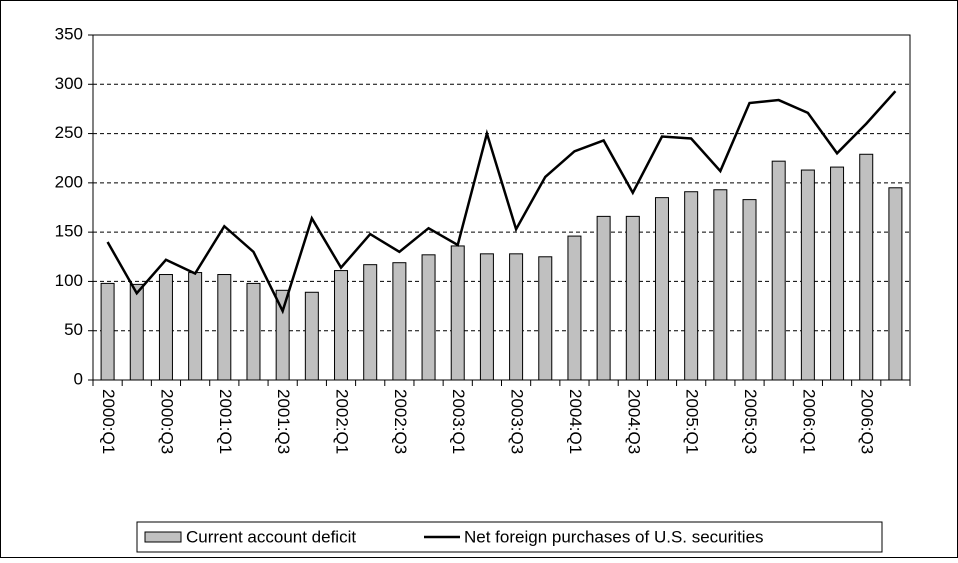  What do you see at coordinates (271, 536) in the screenshot?
I see `legend-label: Current account deficit` at bounding box center [271, 536].